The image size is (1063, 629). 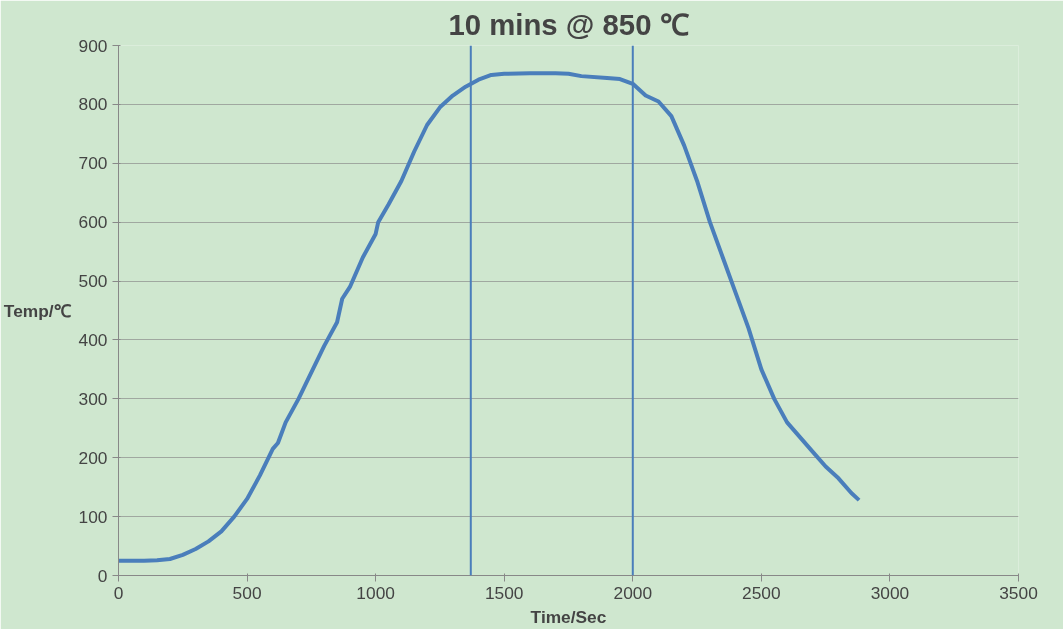 What do you see at coordinates (93, 398) in the screenshot?
I see `y-tick-label: 300` at bounding box center [93, 398].